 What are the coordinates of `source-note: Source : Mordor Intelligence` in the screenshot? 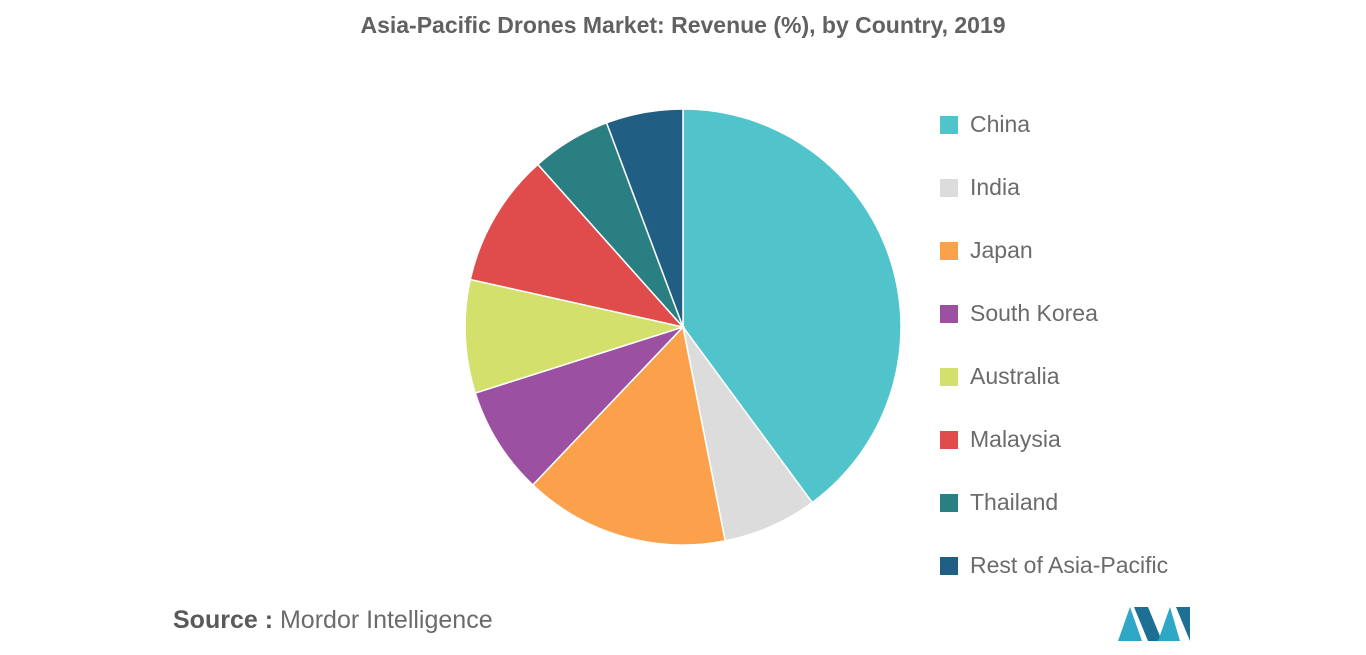 It's located at (333, 620).